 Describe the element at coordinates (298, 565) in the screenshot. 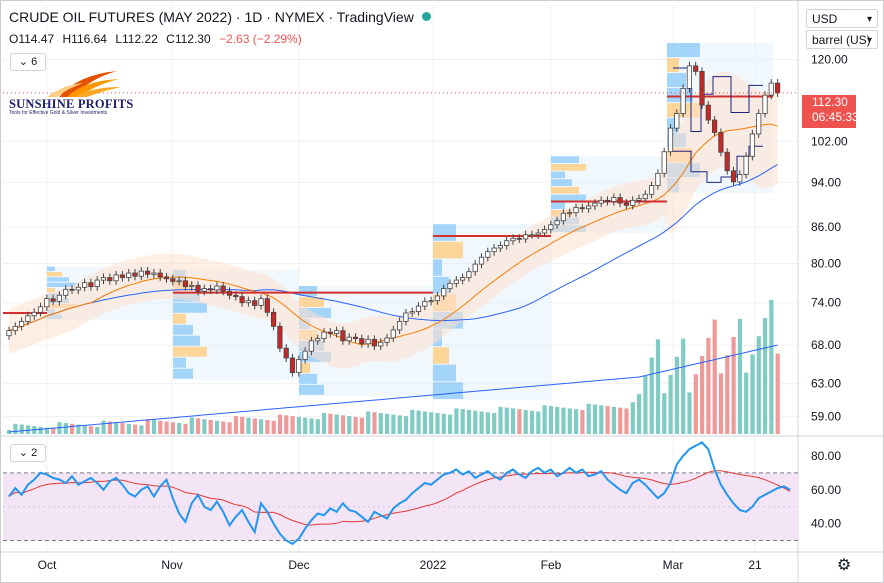

I see `time-axis-tick-label: Dec` at that location.